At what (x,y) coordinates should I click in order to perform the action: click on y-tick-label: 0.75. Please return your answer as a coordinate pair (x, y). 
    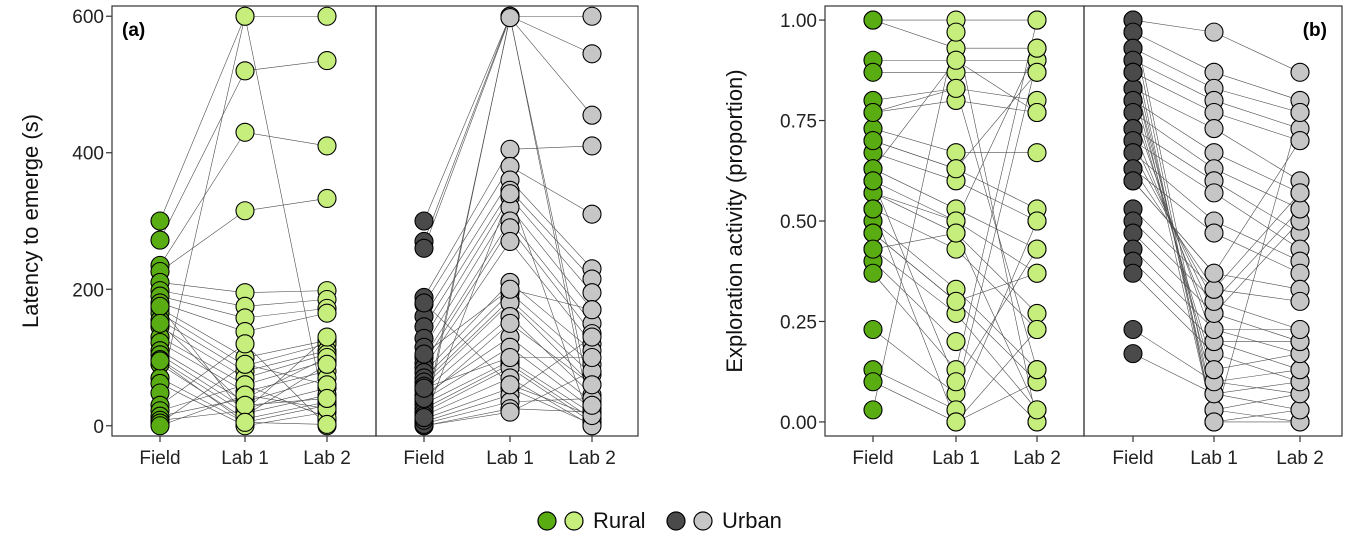
    Looking at the image, I should click on (798, 122).